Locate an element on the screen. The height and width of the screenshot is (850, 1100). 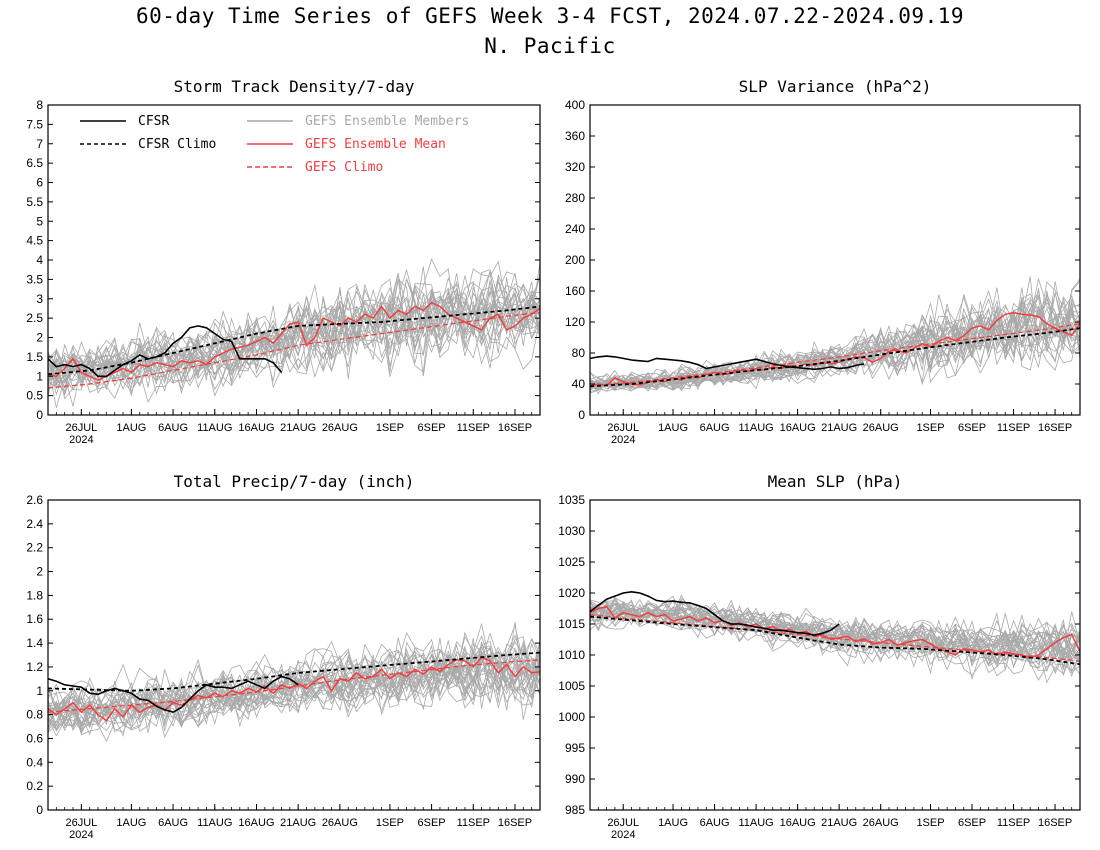
x-tick-label: 26AUG is located at coordinates (881, 428).